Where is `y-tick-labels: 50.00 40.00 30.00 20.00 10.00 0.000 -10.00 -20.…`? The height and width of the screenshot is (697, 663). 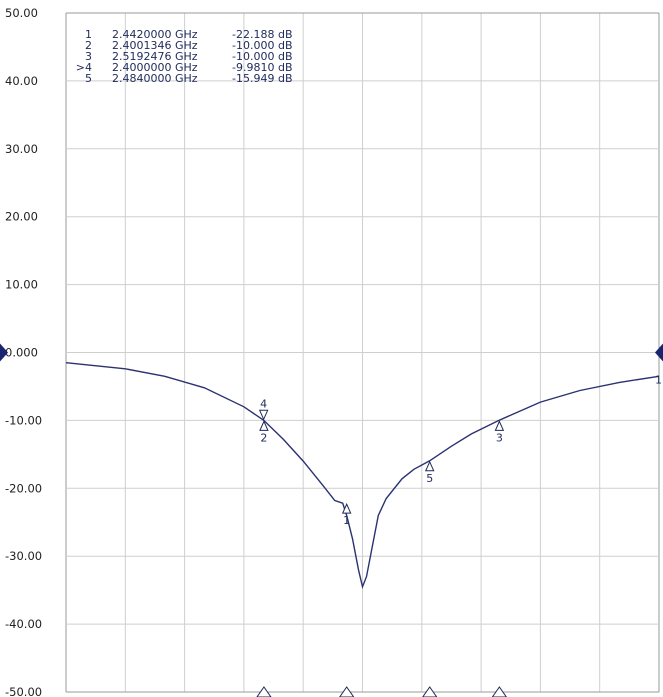
y-tick-labels: 50.00 40.00 30.00 20.00 10.00 0.000 -10.00 -20.… is located at coordinates (23, 351).